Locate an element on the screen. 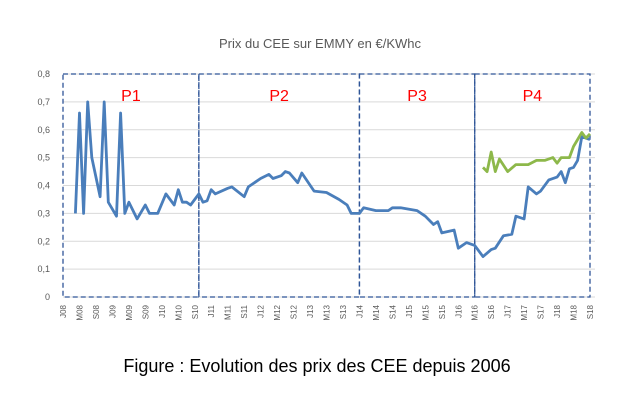 This screenshot has height=408, width=634. x-tick-label: J11 is located at coordinates (211, 310).